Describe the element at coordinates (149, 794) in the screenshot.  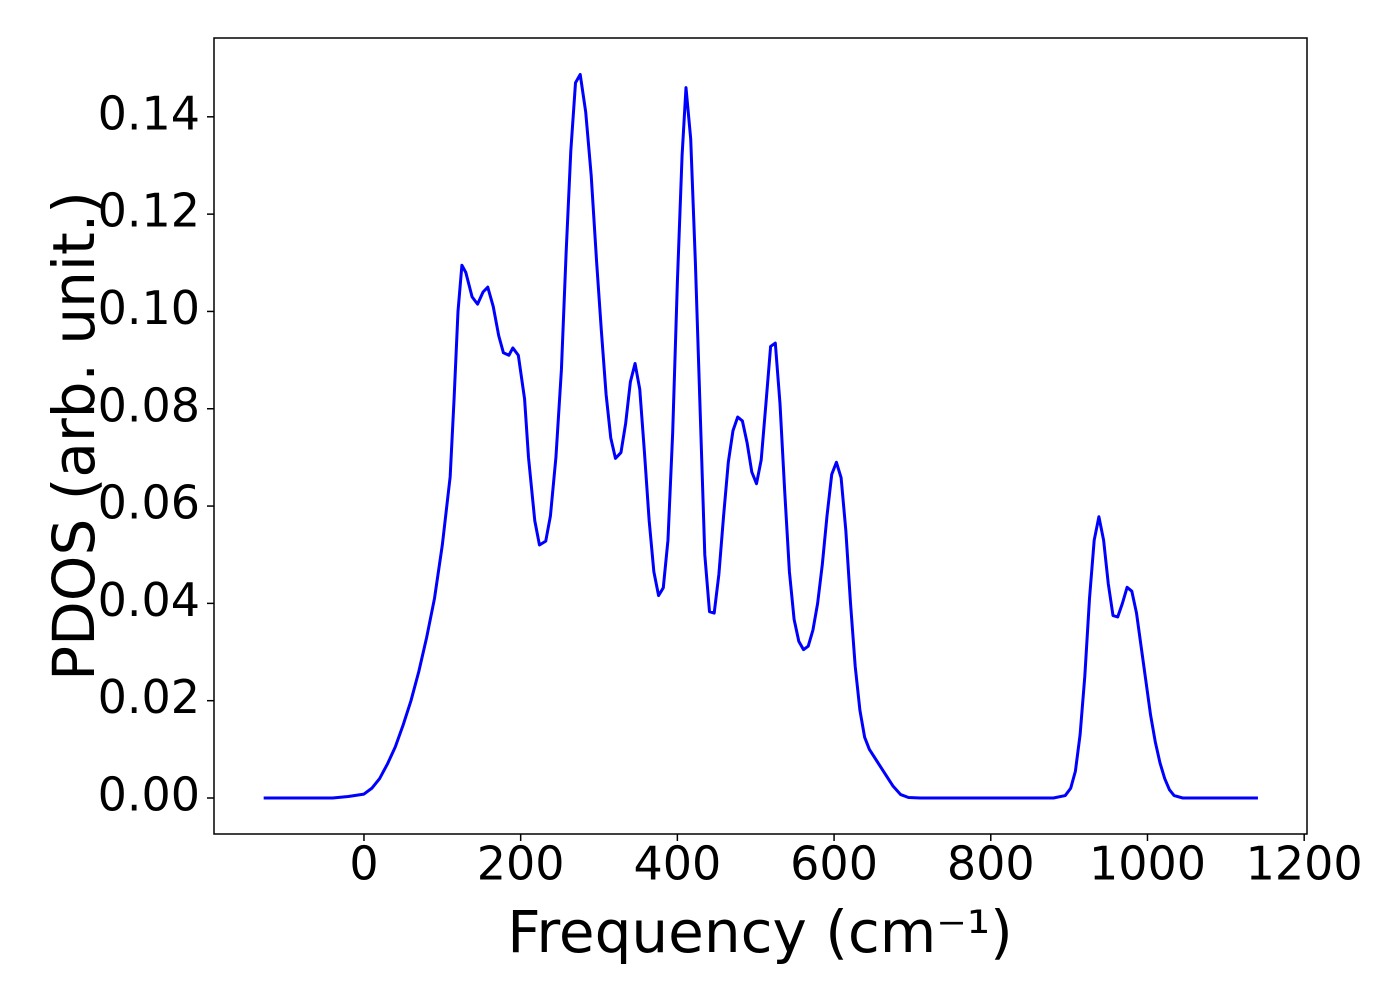
I see `y-tick-label: 0.00` at that location.